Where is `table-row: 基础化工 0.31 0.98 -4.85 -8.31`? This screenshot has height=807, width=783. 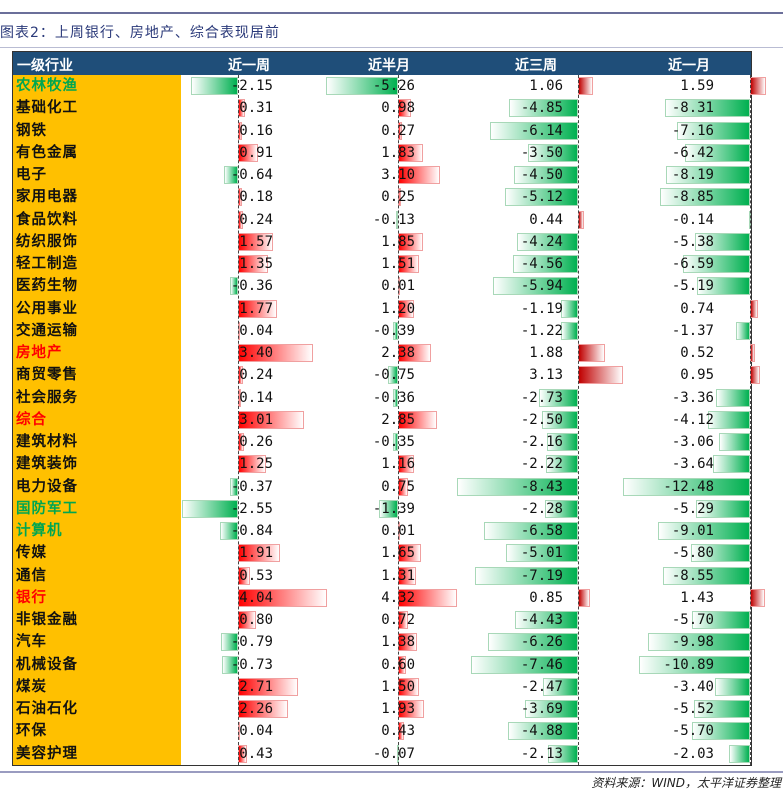
table-row: 基础化工 0.31 0.98 -4.85 -8.31 is located at coordinates (382, 108).